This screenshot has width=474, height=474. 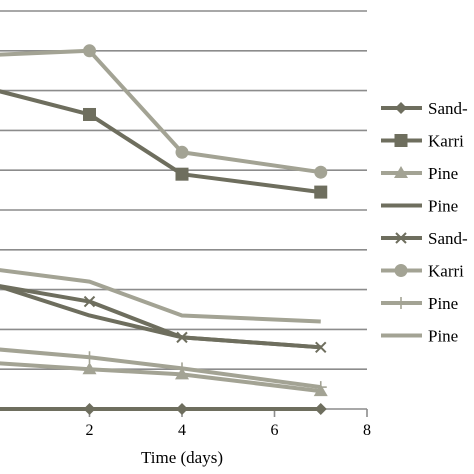 I want to click on legend: Sand- Karri Pine Pine Sand- Karri Pine Pine, so click(x=424, y=222).